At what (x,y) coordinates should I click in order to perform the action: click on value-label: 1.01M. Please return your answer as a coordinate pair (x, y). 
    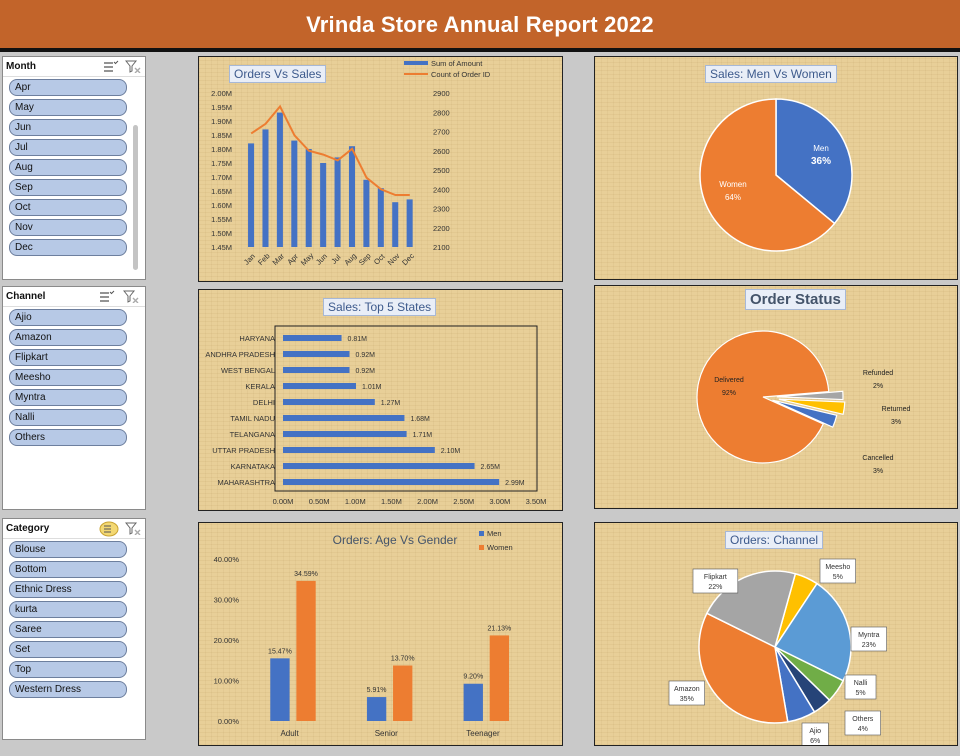
    Looking at the image, I should click on (372, 387).